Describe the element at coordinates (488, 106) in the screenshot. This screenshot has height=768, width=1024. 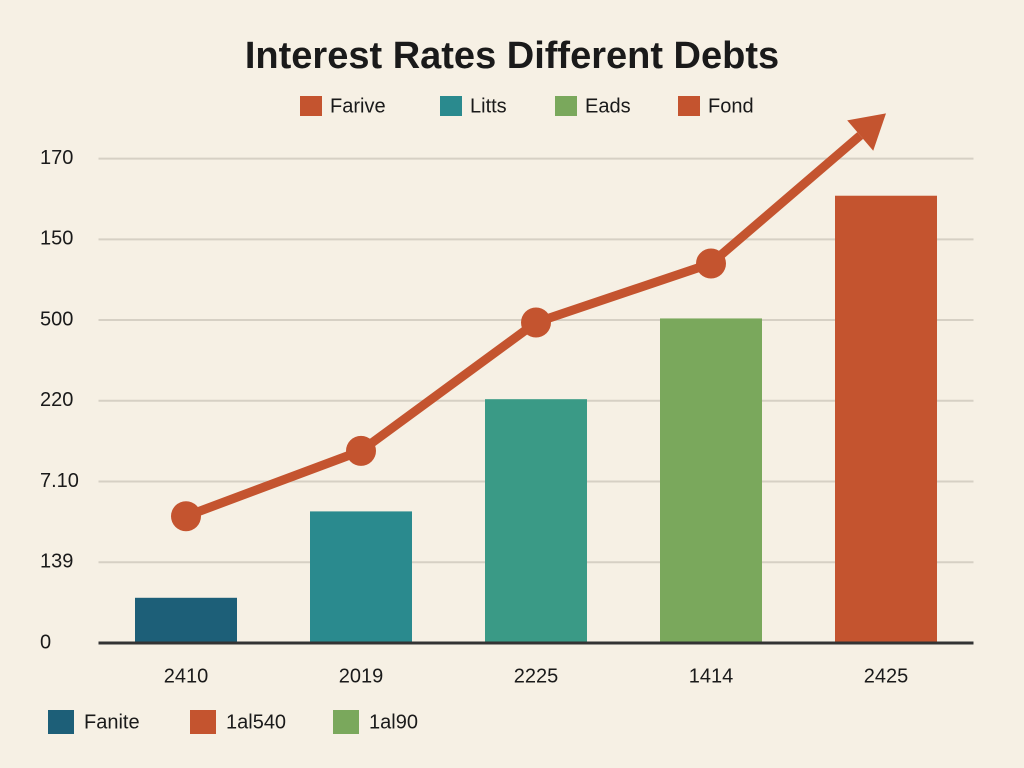
I see `legend-label: Litts` at that location.